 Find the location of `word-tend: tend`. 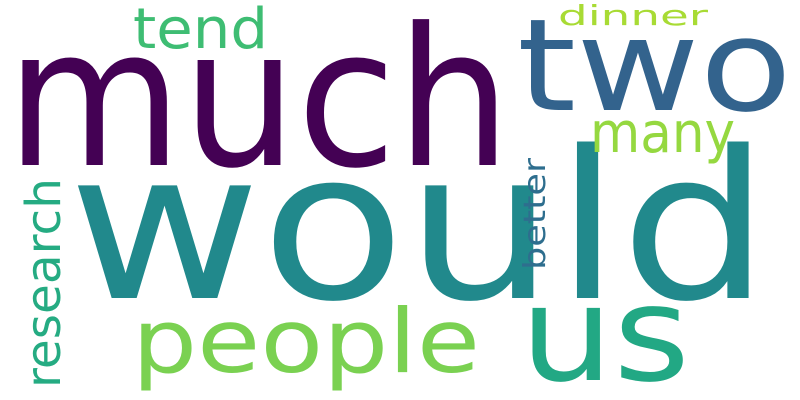

word-tend: tend is located at coordinates (200, 31).